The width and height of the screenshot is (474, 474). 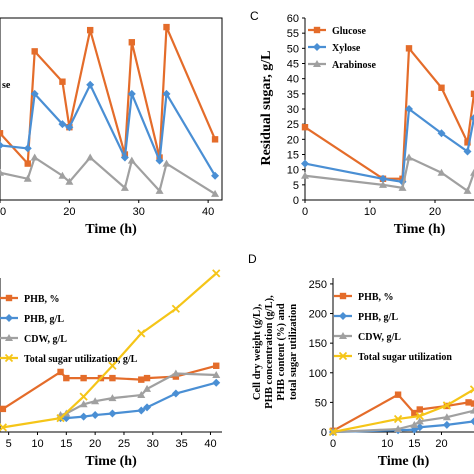 What do you see at coordinates (208, 212) in the screenshot?
I see `x-tick-label: 40` at bounding box center [208, 212].